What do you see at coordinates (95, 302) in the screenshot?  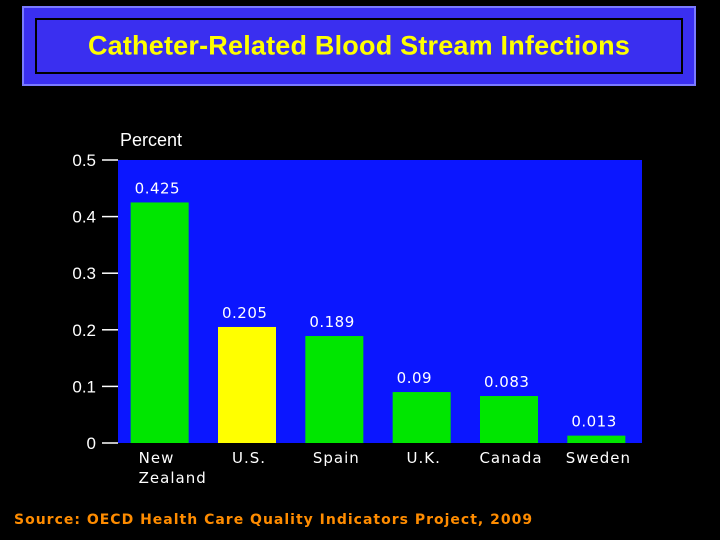 I see `y-axis: 0 0.1 0.2 0.3 0.4 0.5` at bounding box center [95, 302].